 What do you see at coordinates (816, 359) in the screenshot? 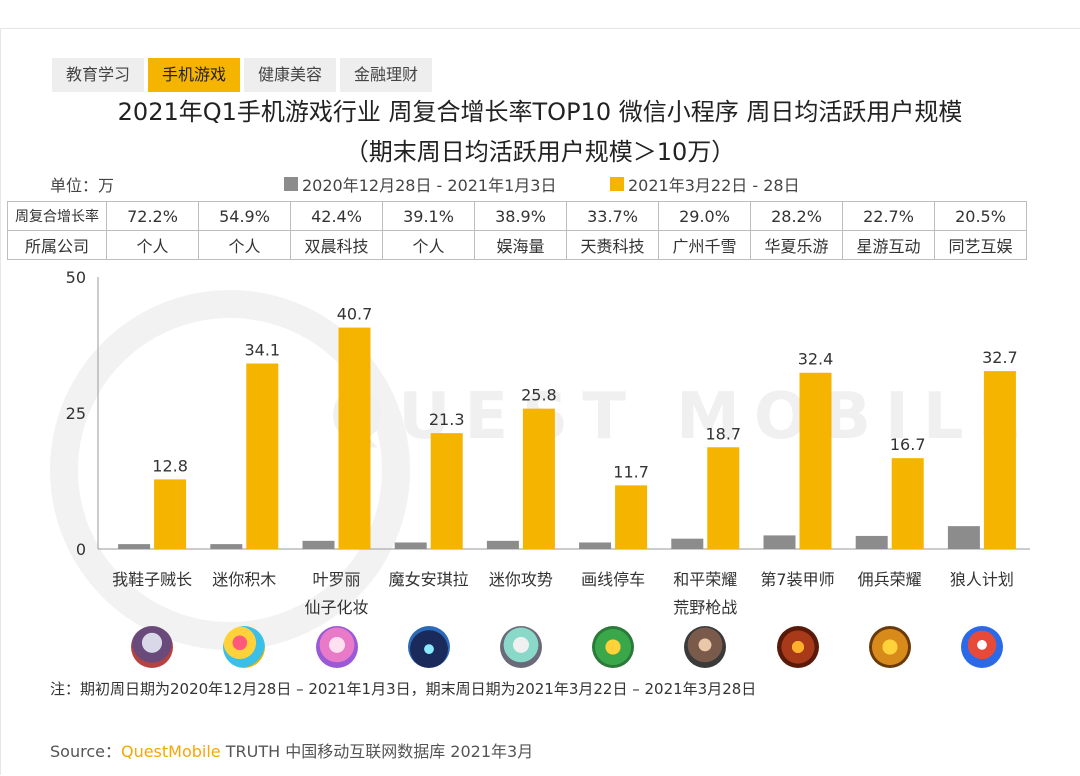
I see `bar-value-label: 32.4` at bounding box center [816, 359].